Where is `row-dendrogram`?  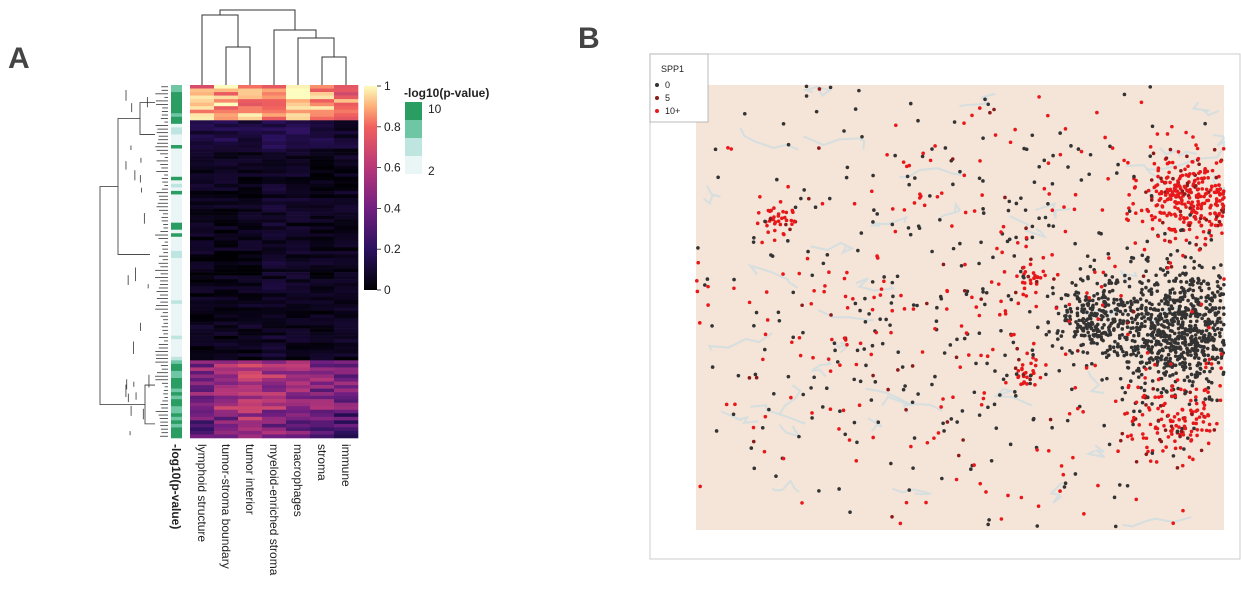
row-dendrogram is located at coordinates (133, 261).